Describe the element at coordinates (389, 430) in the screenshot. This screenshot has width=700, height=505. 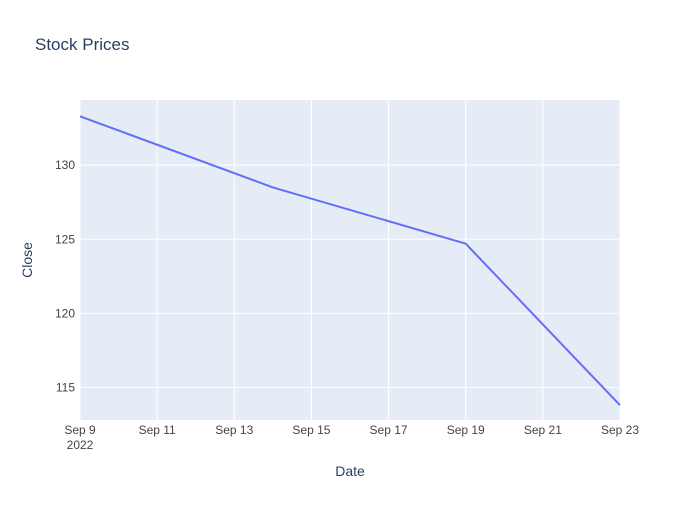
I see `x-tick-label: Sep 17` at that location.